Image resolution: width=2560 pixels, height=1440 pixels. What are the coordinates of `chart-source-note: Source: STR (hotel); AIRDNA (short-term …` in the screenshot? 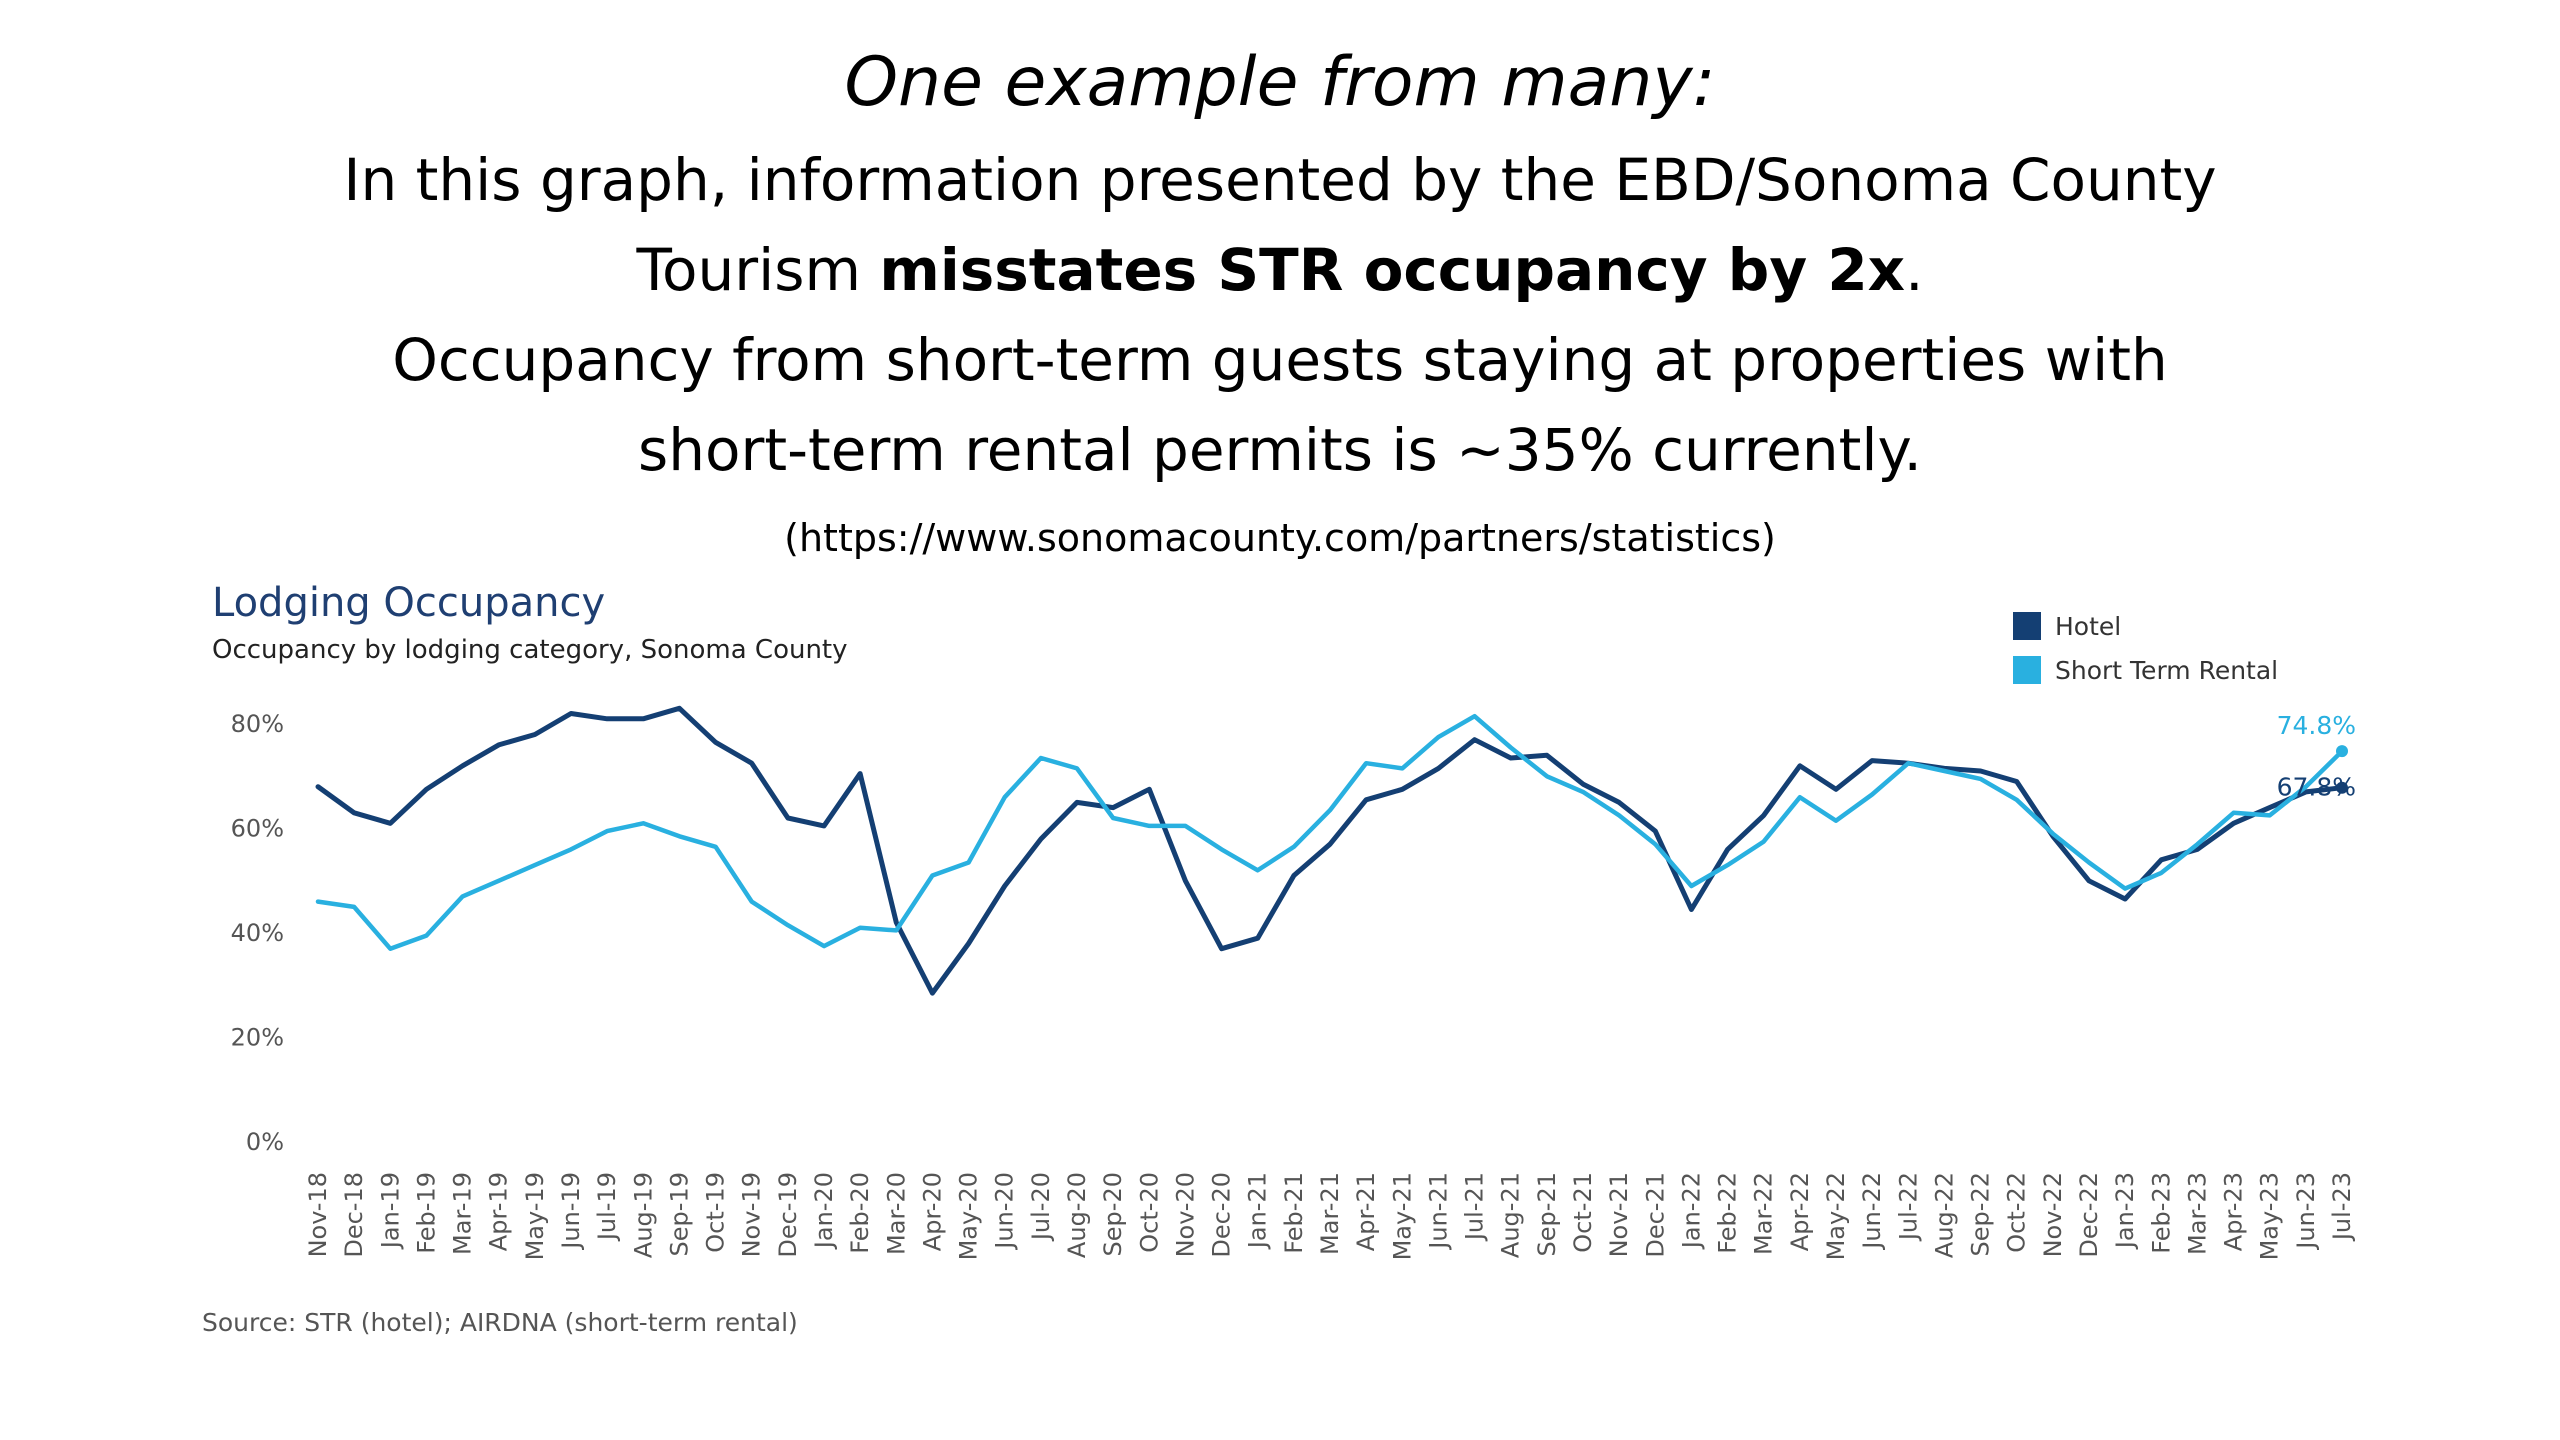 It's located at (500, 1322).